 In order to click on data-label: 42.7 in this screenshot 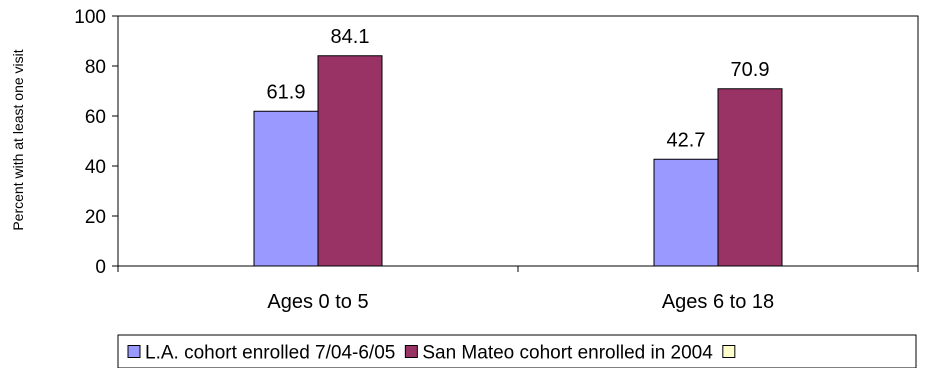, I will do `click(686, 140)`.